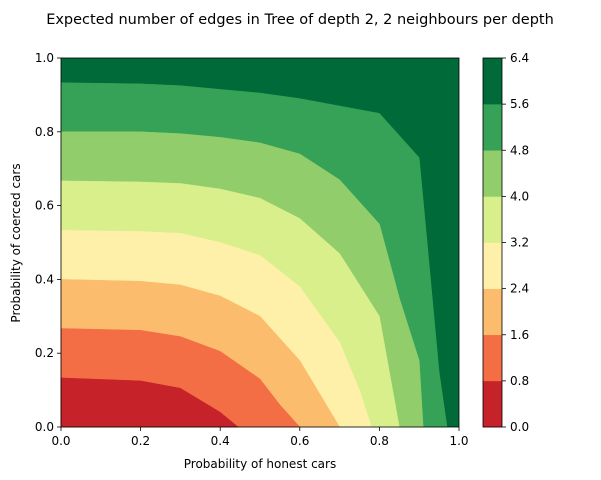  Describe the element at coordinates (44, 206) in the screenshot. I see `y-tick-label: 0.6` at that location.